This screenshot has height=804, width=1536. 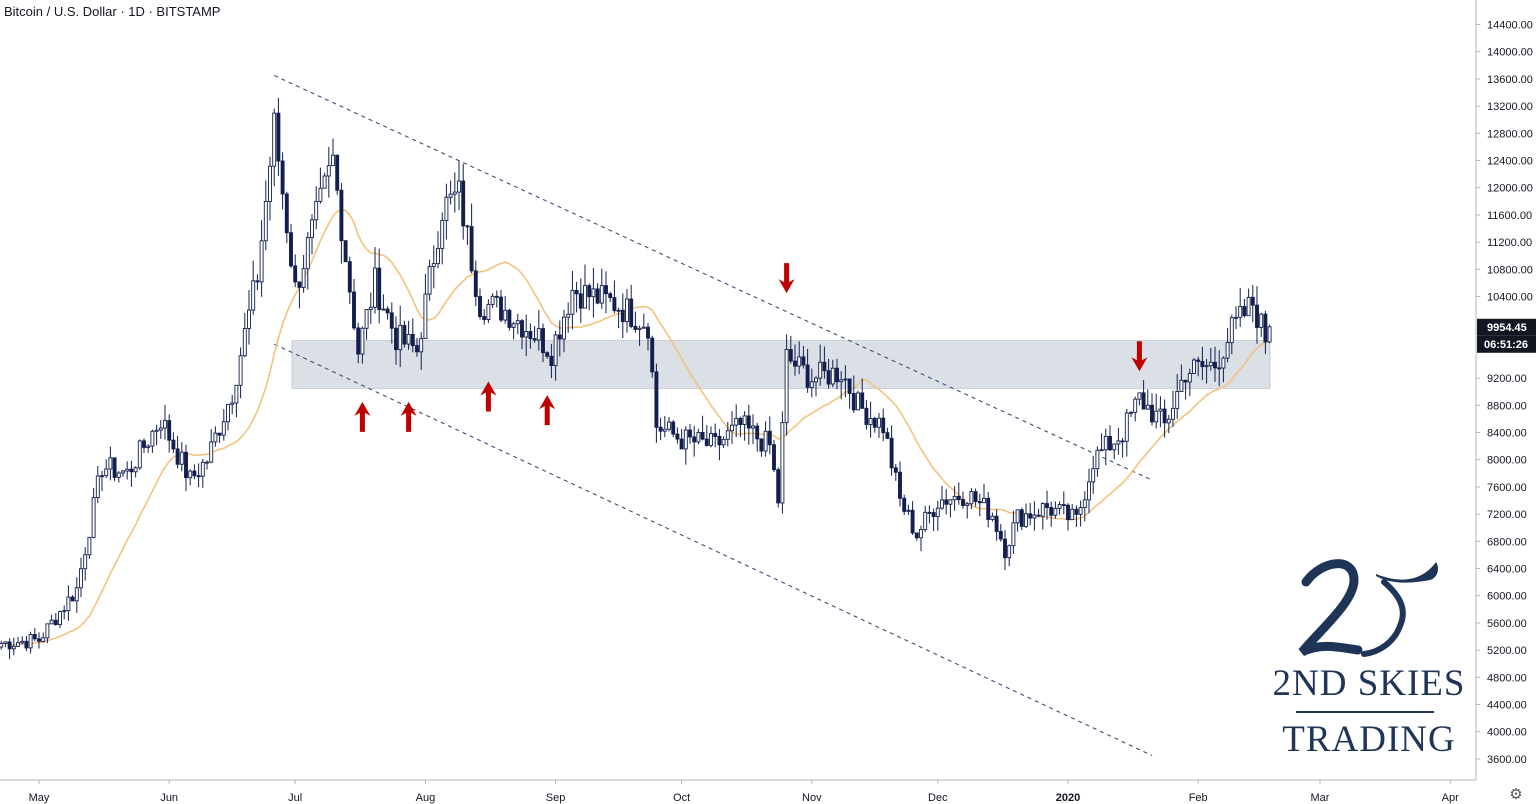 What do you see at coordinates (1320, 798) in the screenshot?
I see `time-tick-label: Mar` at bounding box center [1320, 798].